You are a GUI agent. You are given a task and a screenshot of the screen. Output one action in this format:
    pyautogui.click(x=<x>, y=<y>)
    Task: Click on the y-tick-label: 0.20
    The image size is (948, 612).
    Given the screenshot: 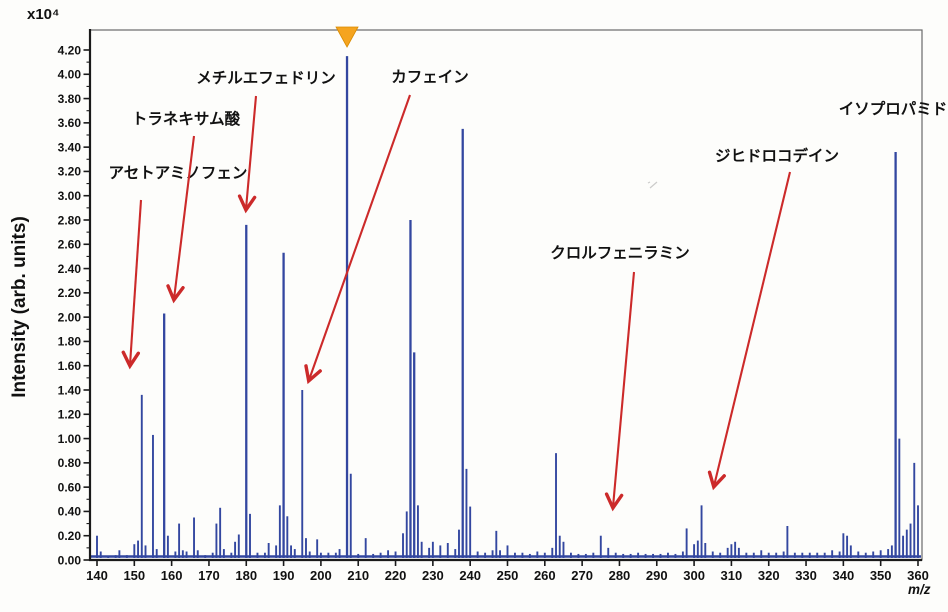 What is the action you would take?
    pyautogui.click(x=70, y=536)
    